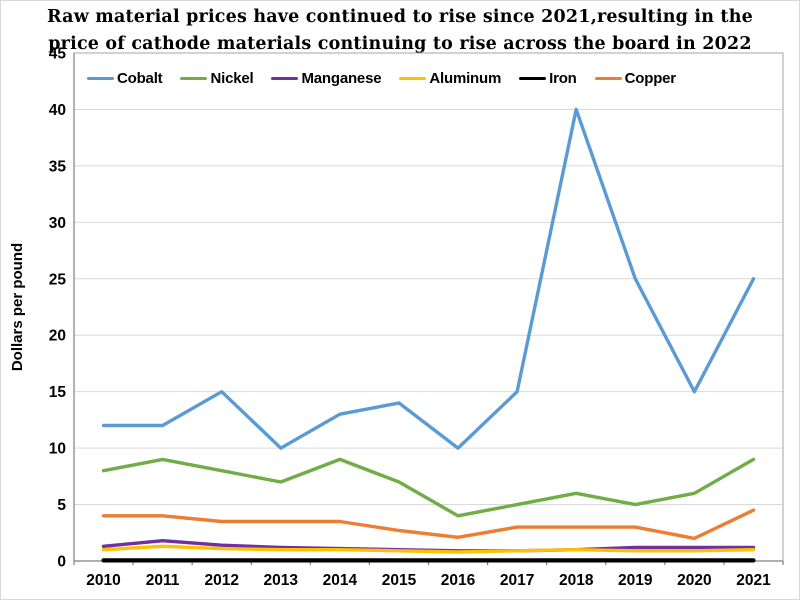 Image resolution: width=800 pixels, height=600 pixels. Describe the element at coordinates (563, 78) in the screenshot. I see `legend-label-iron: Iron` at that location.